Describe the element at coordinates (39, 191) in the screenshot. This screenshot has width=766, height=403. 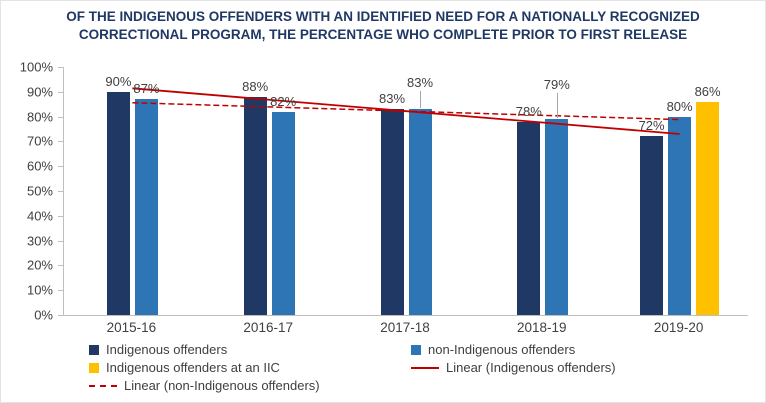
I see `y-tick-label: 50%` at that location.